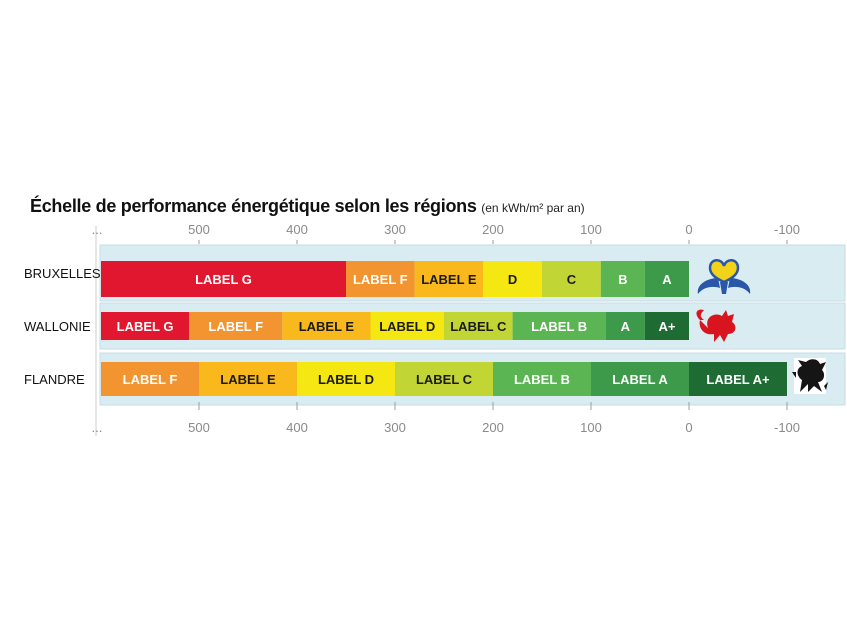  I want to click on segment-flandre-label-a: LABEL A+, so click(738, 379).